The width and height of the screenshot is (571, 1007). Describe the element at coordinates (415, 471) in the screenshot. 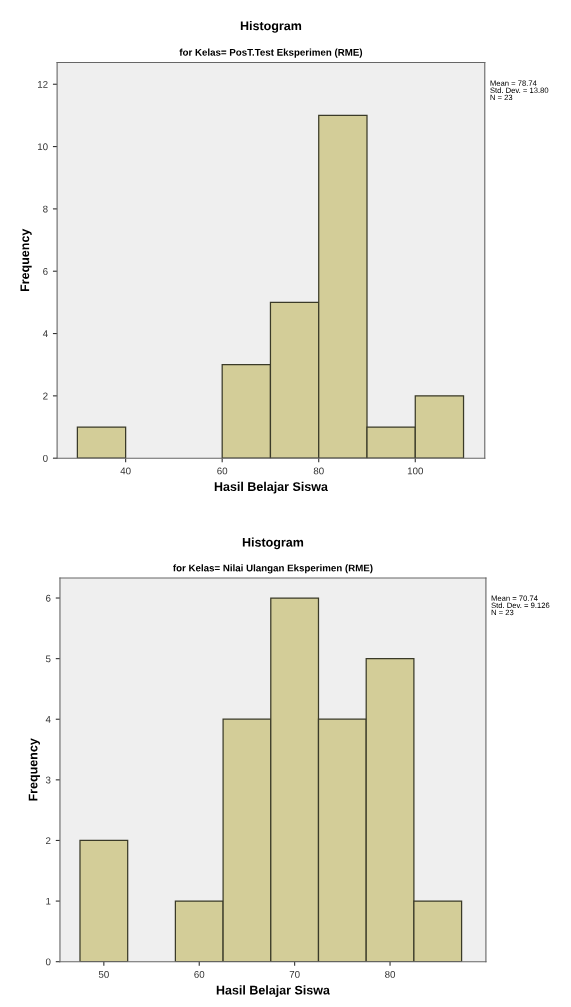

I see `x-tick-label: 100` at that location.